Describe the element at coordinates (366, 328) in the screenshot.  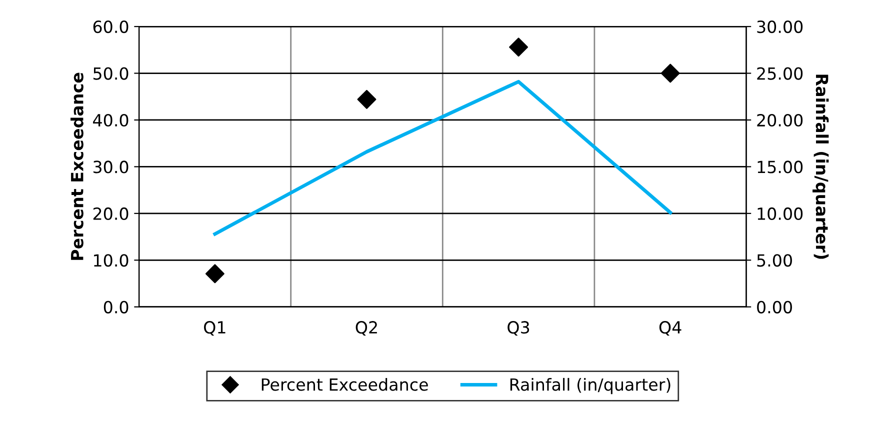
I see `x-tick-label: Q2` at that location.